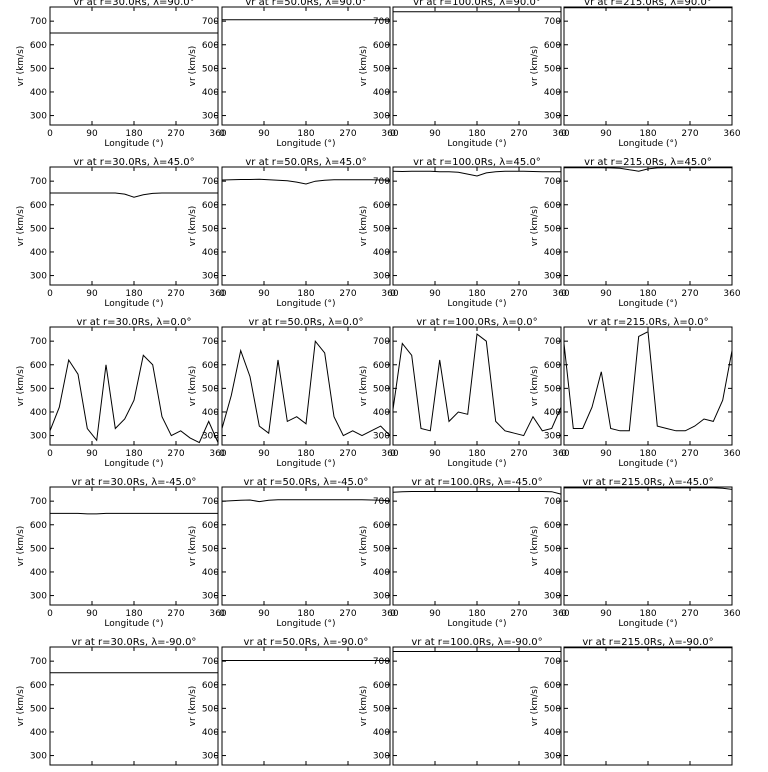 The width and height of the screenshot is (768, 772). Describe the element at coordinates (306, 322) in the screenshot. I see `panel-title: vr at r=50.0Rs, λ=0.0°` at that location.